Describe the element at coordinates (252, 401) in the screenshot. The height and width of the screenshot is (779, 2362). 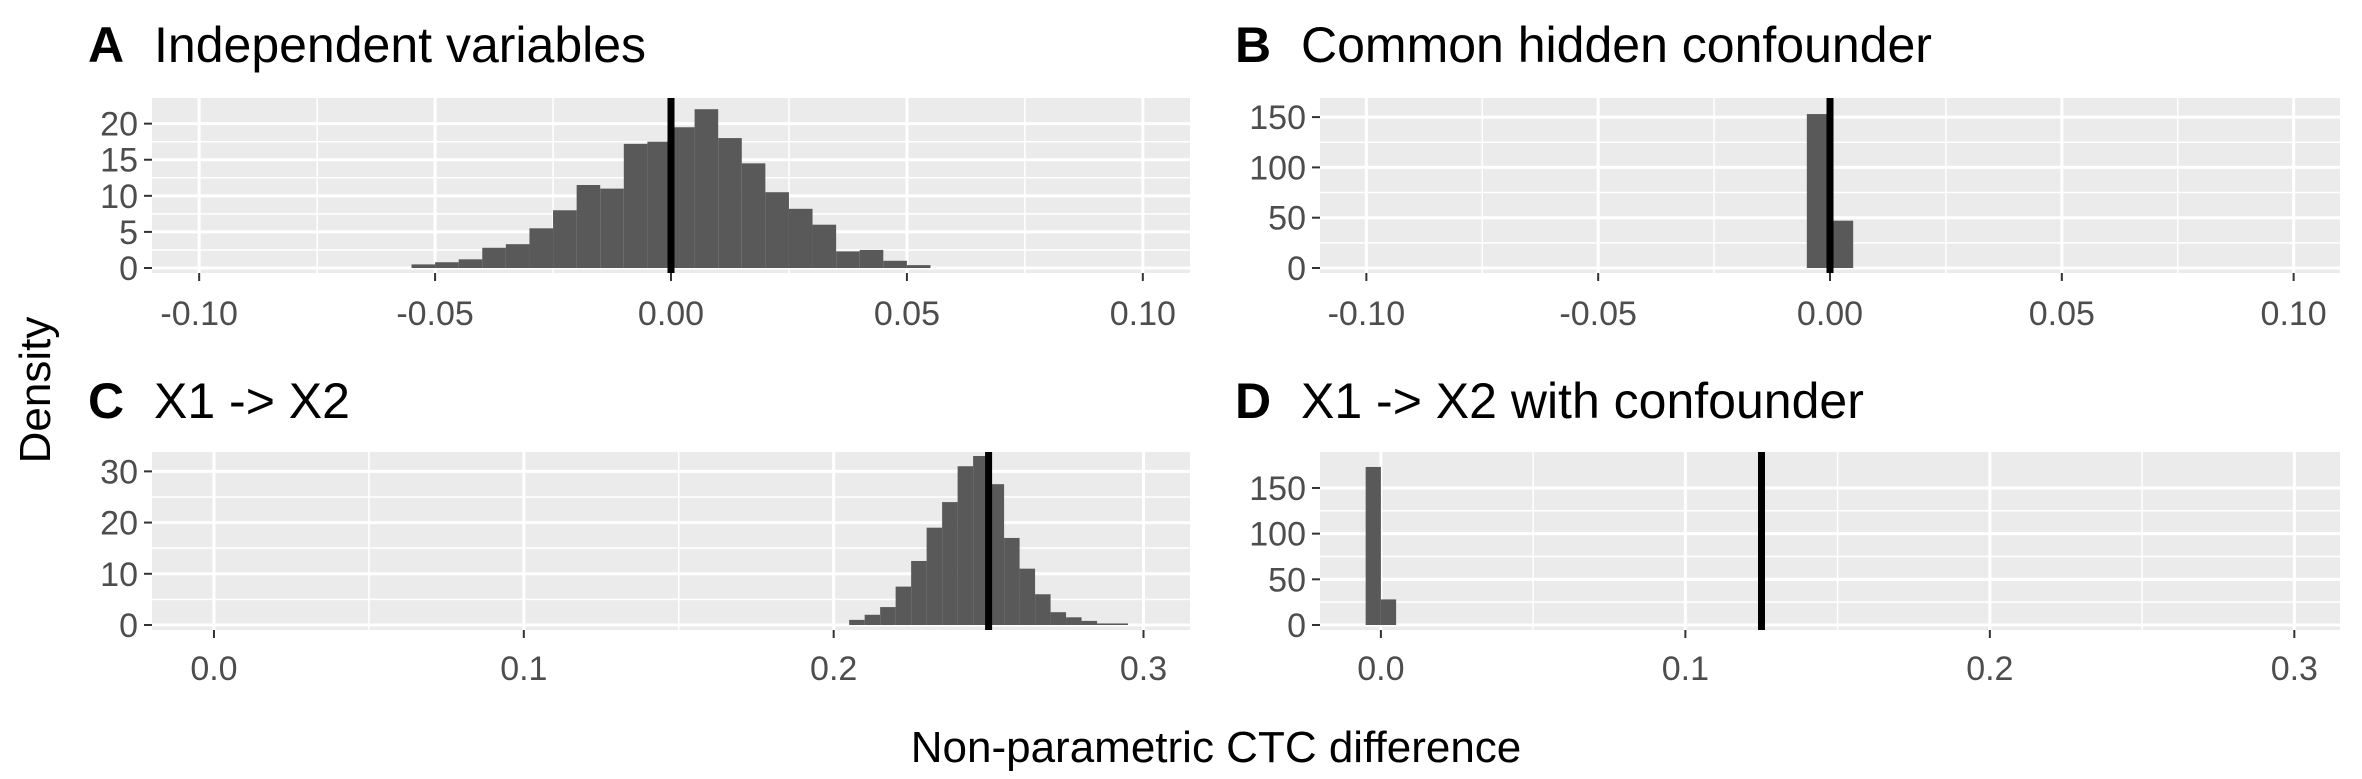
I see `panel-title: X1 -> X2` at that location.